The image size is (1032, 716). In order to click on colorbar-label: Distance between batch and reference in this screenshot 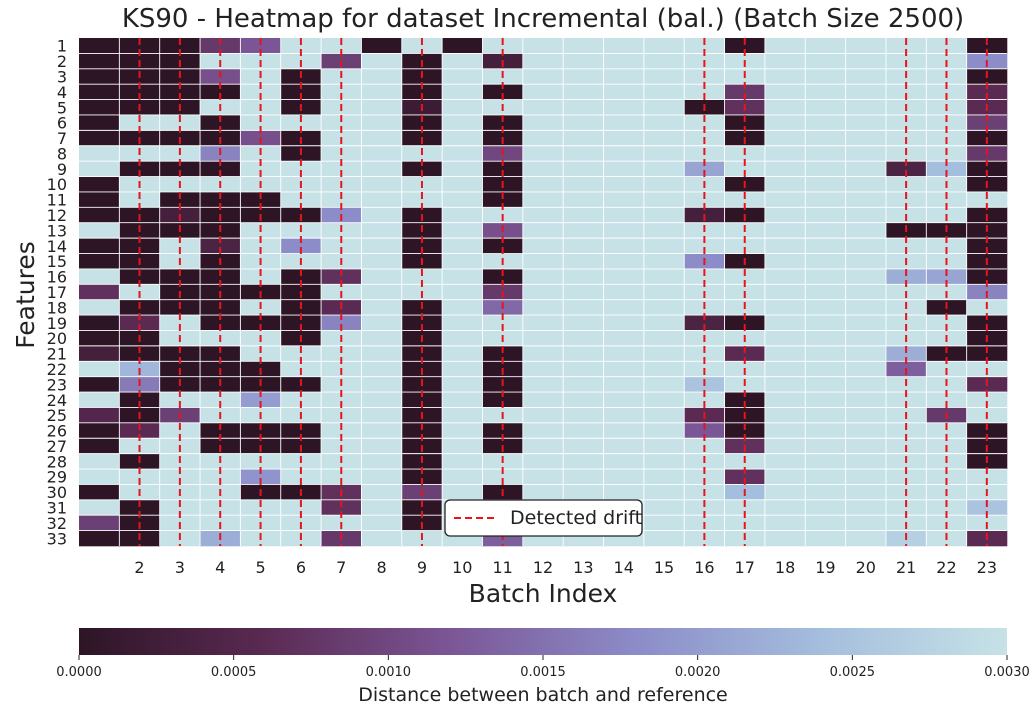, I will do `click(543, 695)`.